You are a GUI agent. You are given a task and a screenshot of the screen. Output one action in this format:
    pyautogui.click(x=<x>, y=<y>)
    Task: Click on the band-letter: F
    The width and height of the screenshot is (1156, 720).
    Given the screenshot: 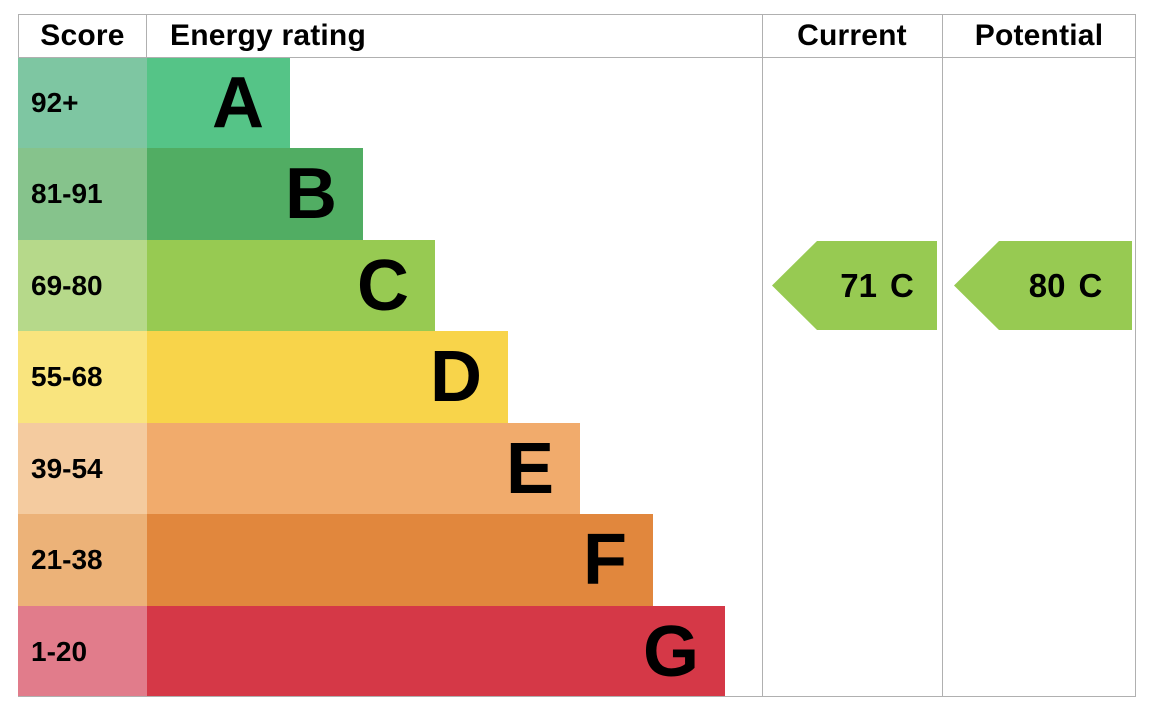 What is the action you would take?
    pyautogui.click(x=605, y=560)
    